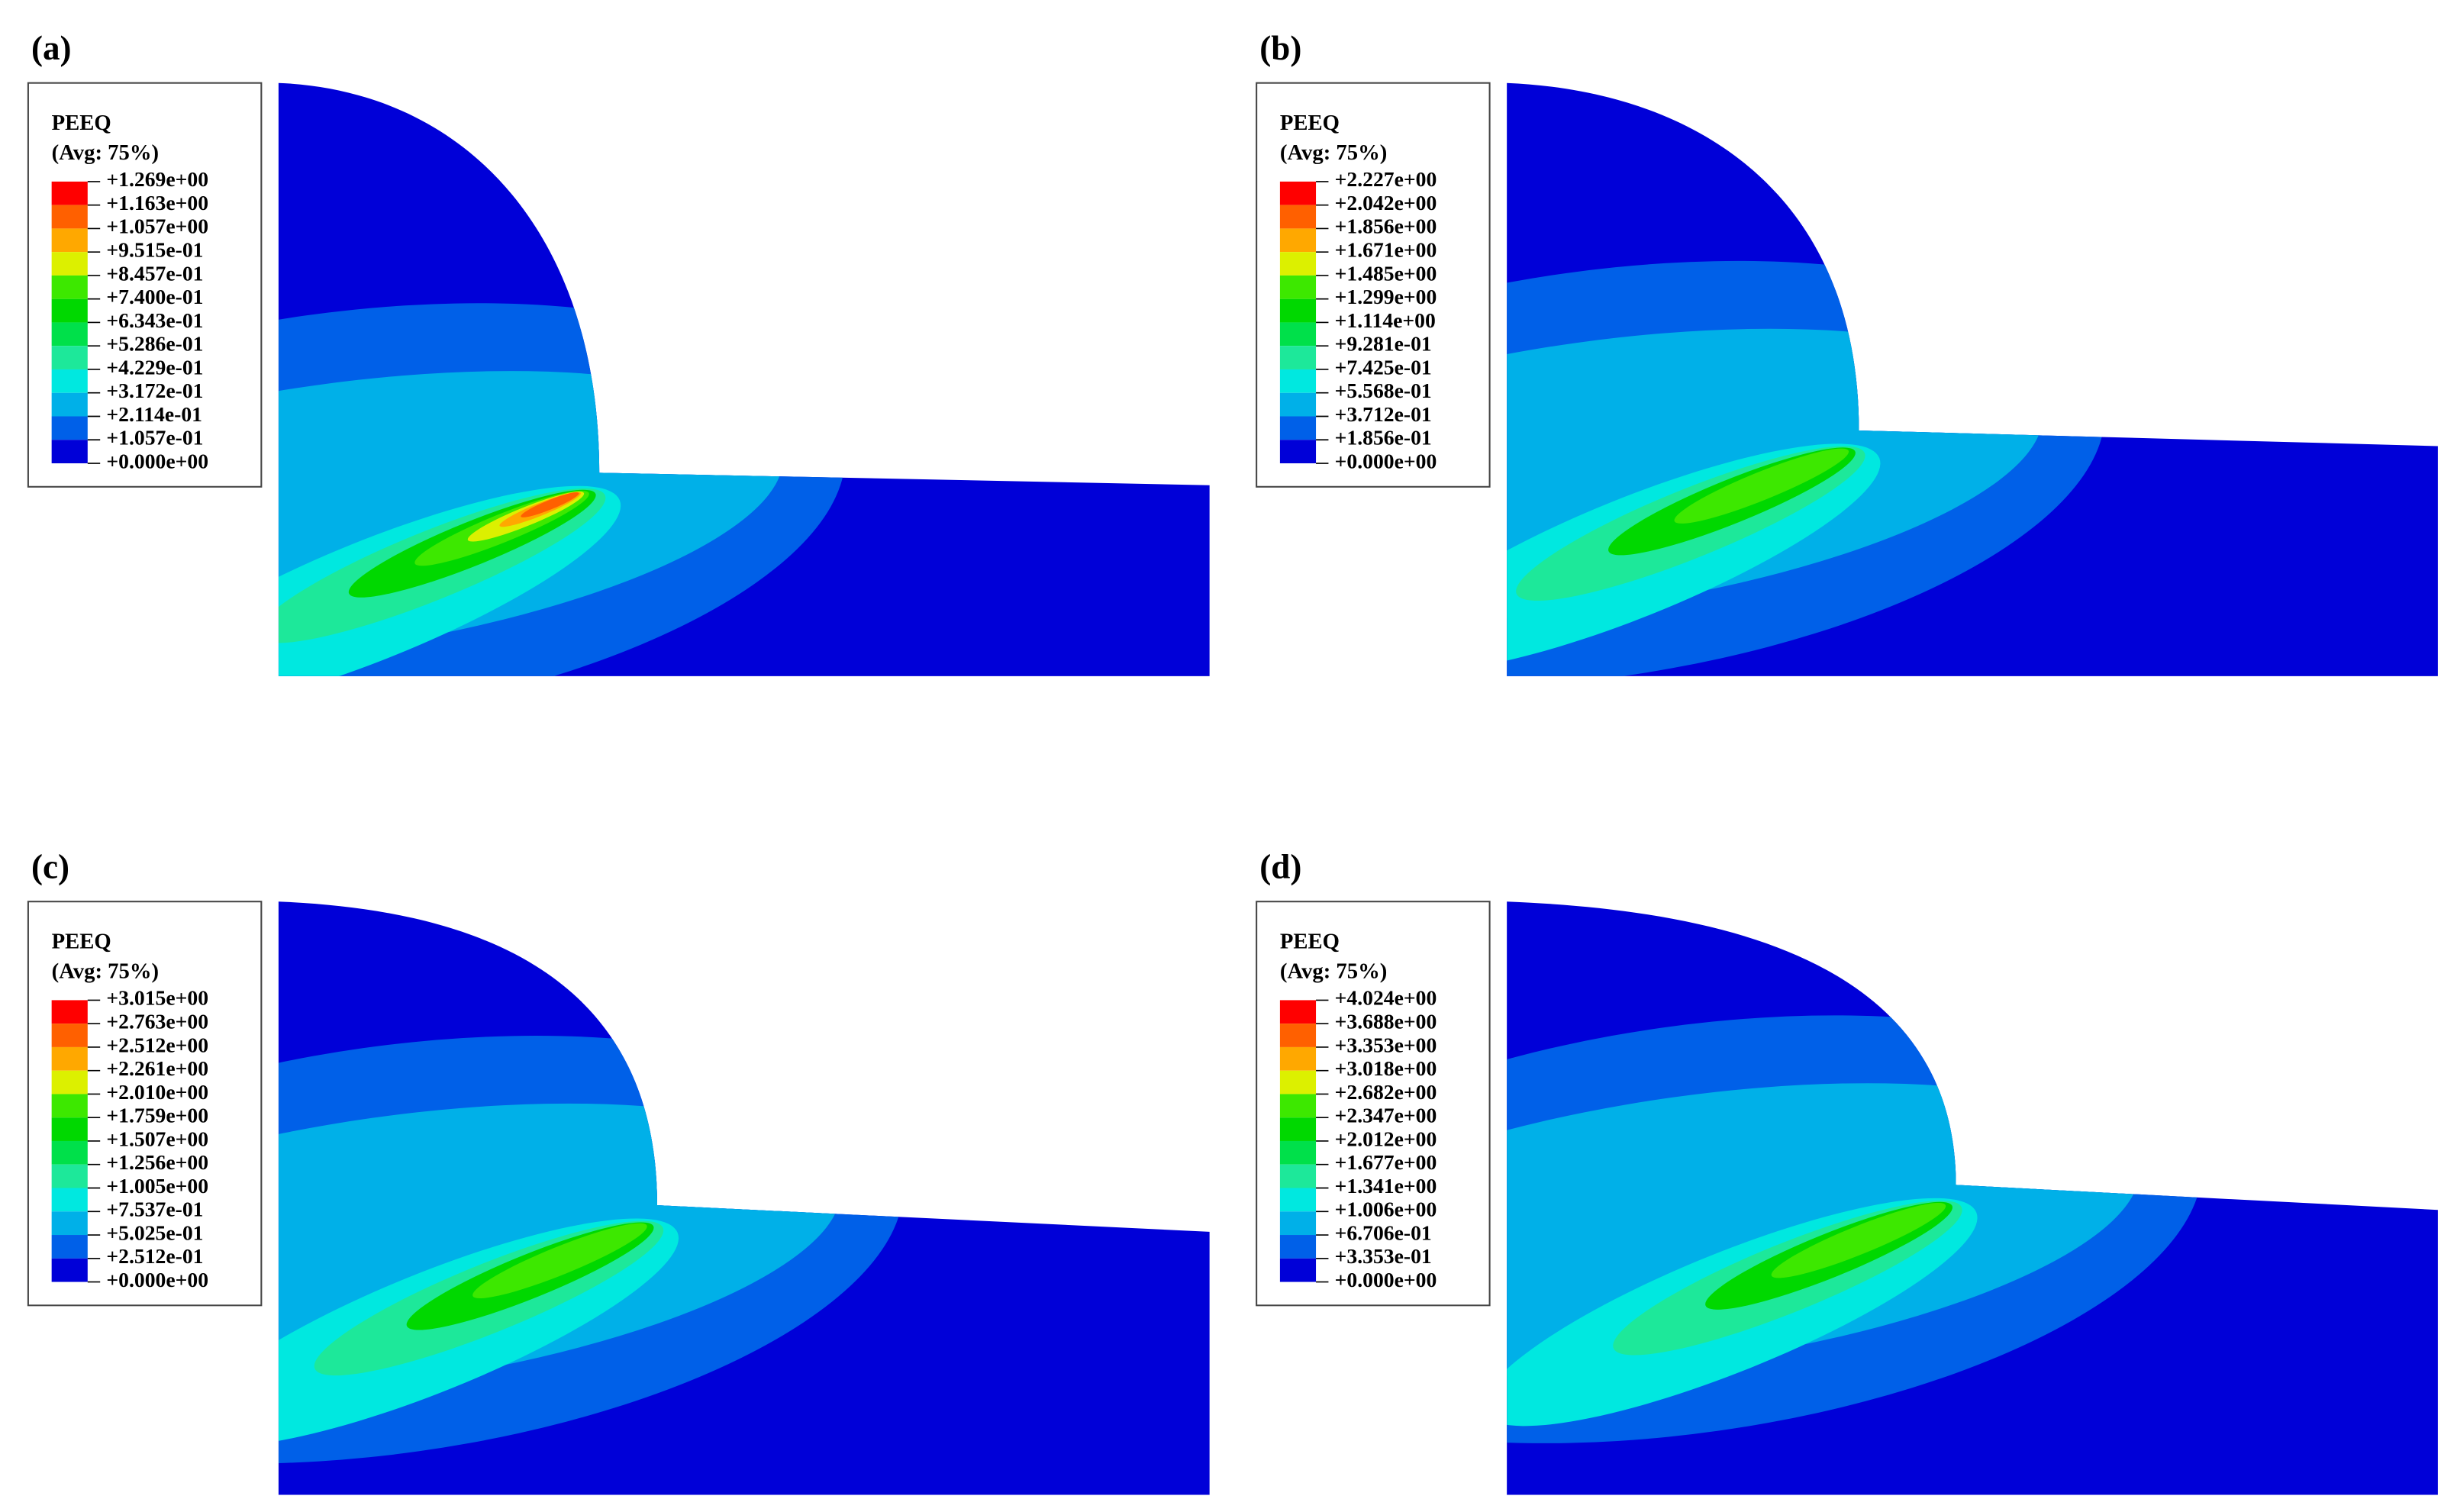 The width and height of the screenshot is (2441, 1512). What do you see at coordinates (157, 1021) in the screenshot?
I see `legend-value: +2.763e+00` at bounding box center [157, 1021].